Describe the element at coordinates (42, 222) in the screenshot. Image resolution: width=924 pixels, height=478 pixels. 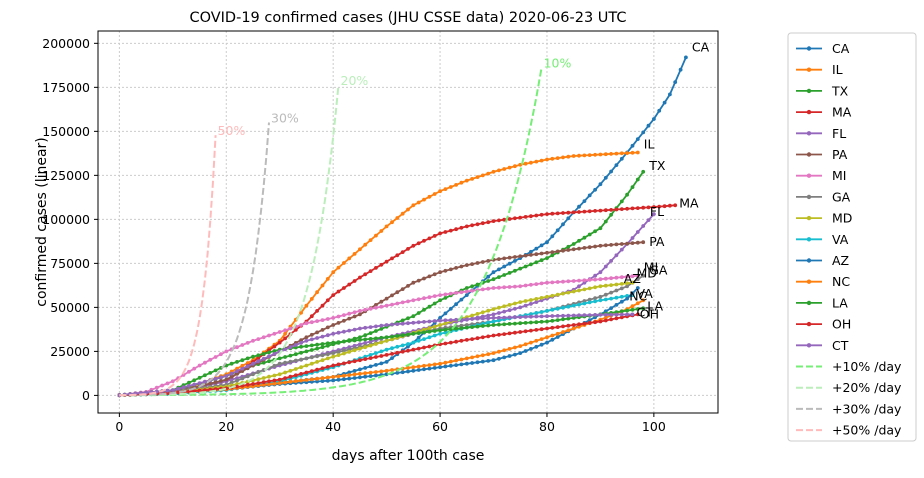
I see `y-axis-label: confirmed cases (linear)` at that location.